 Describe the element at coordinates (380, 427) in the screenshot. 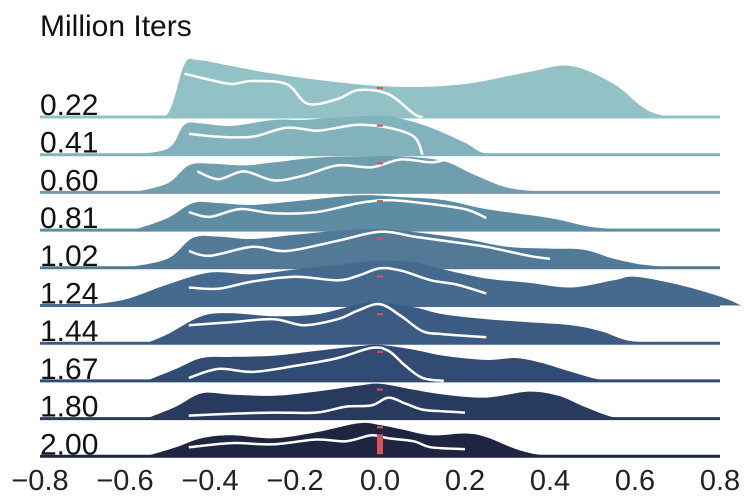

I see `zero-marker-tick` at that location.